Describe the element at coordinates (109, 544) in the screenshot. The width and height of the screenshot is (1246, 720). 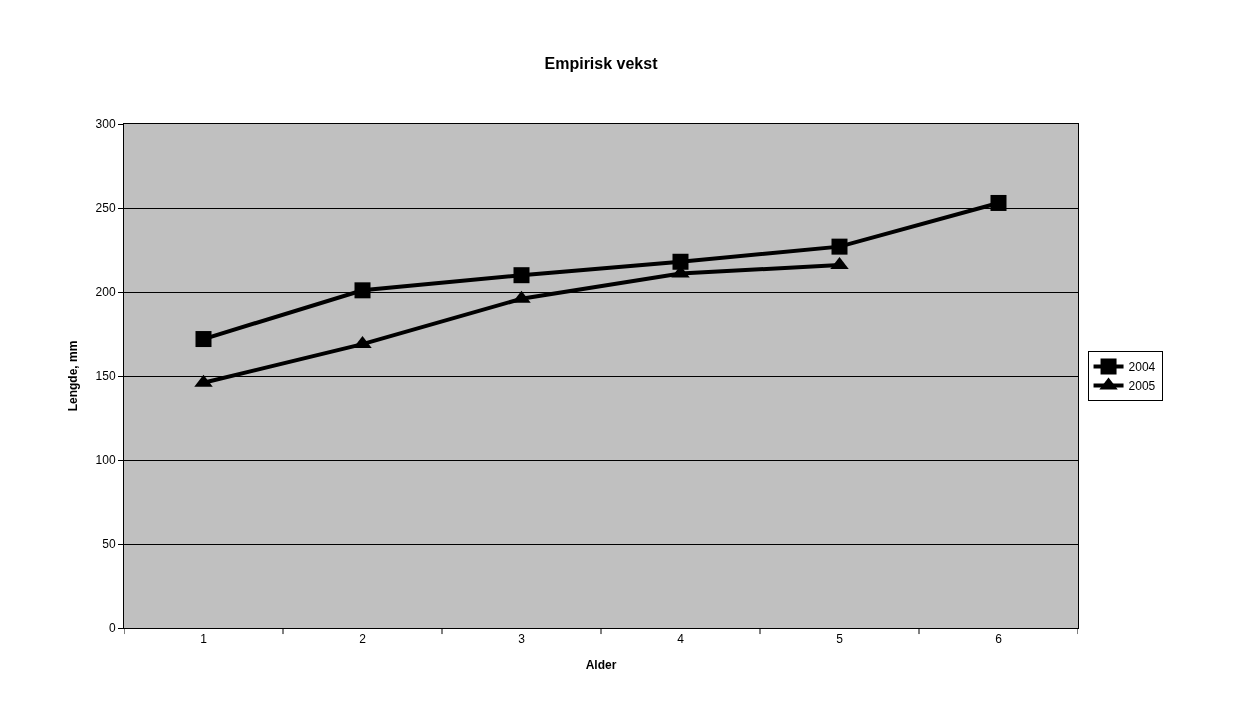
I see `y-tick-label: 50` at that location.